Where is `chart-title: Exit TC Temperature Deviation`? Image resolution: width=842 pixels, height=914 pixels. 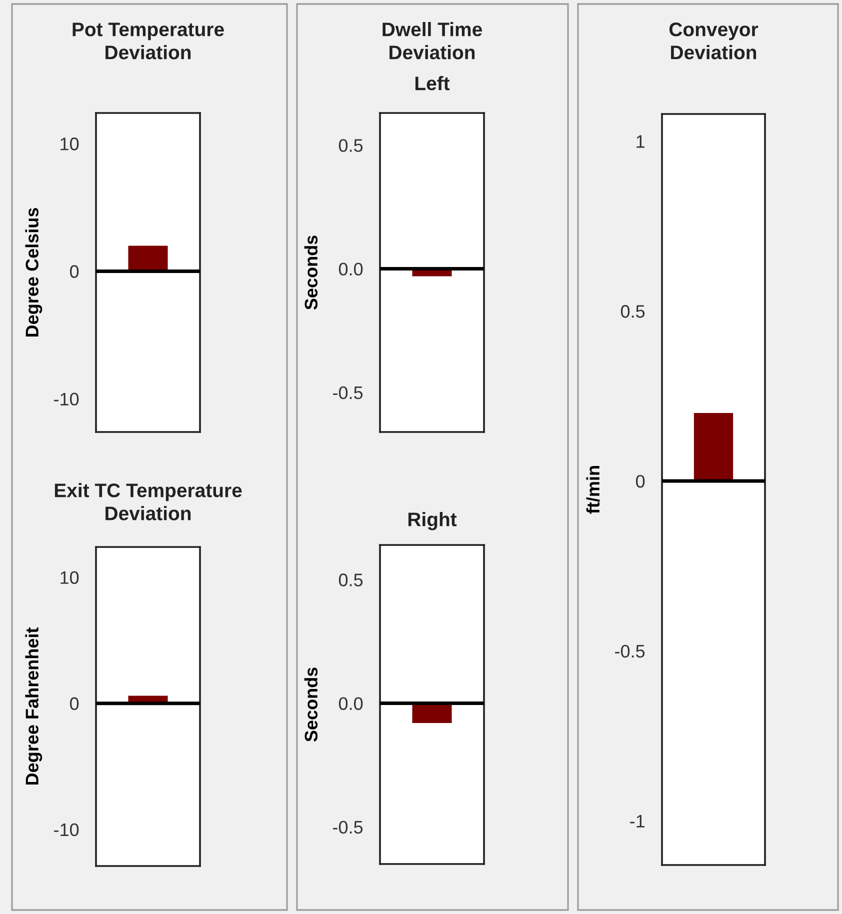 chart-title: Exit TC Temperature Deviation is located at coordinates (148, 501).